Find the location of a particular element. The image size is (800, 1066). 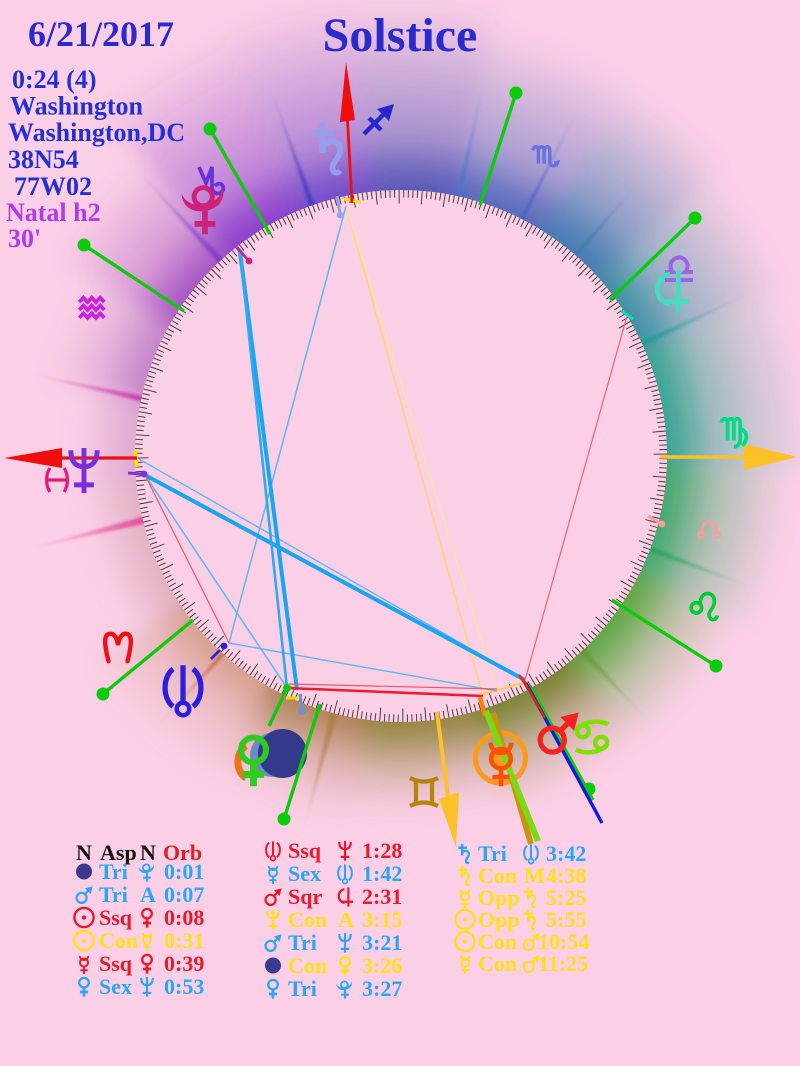

svg-text: 0:24 (4) is located at coordinates (54, 79).